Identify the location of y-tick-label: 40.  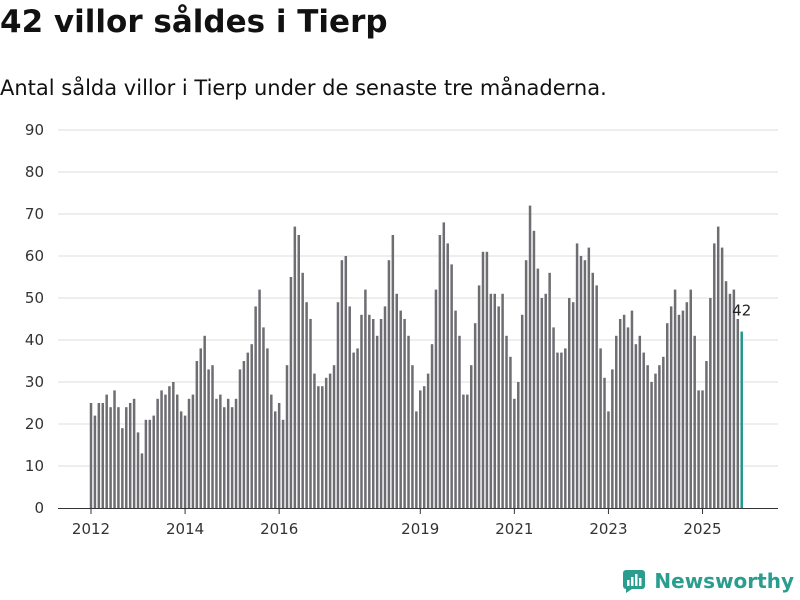
(34, 340).